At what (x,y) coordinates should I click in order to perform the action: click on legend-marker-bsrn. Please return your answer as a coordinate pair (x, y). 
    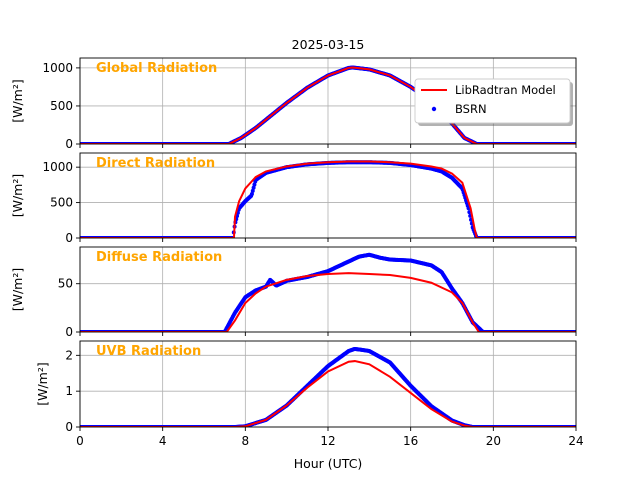
    Looking at the image, I should click on (434, 109).